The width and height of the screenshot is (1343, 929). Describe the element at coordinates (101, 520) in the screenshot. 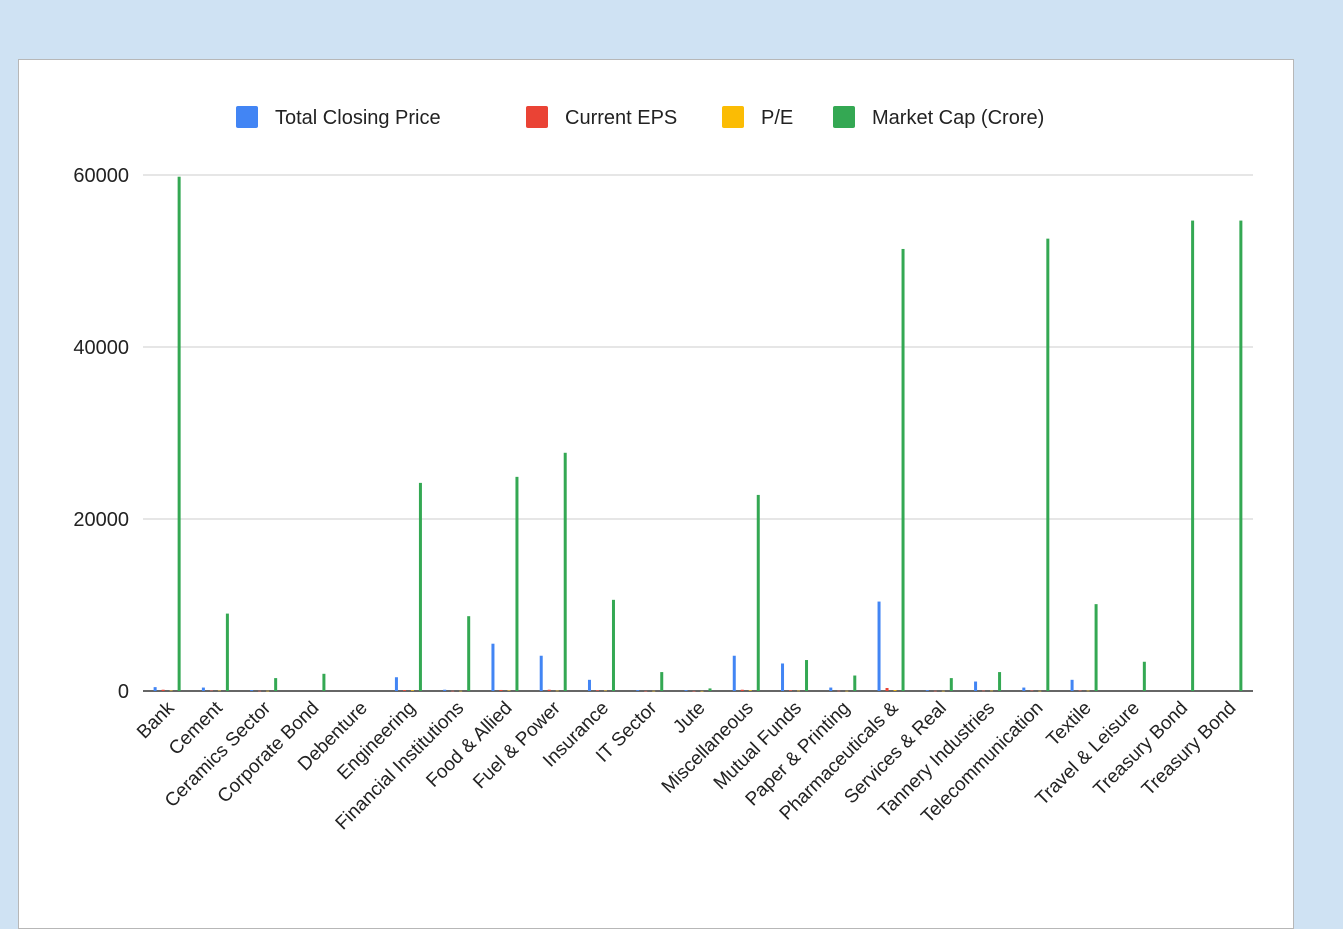

I see `y-tick-label: 20000` at that location.